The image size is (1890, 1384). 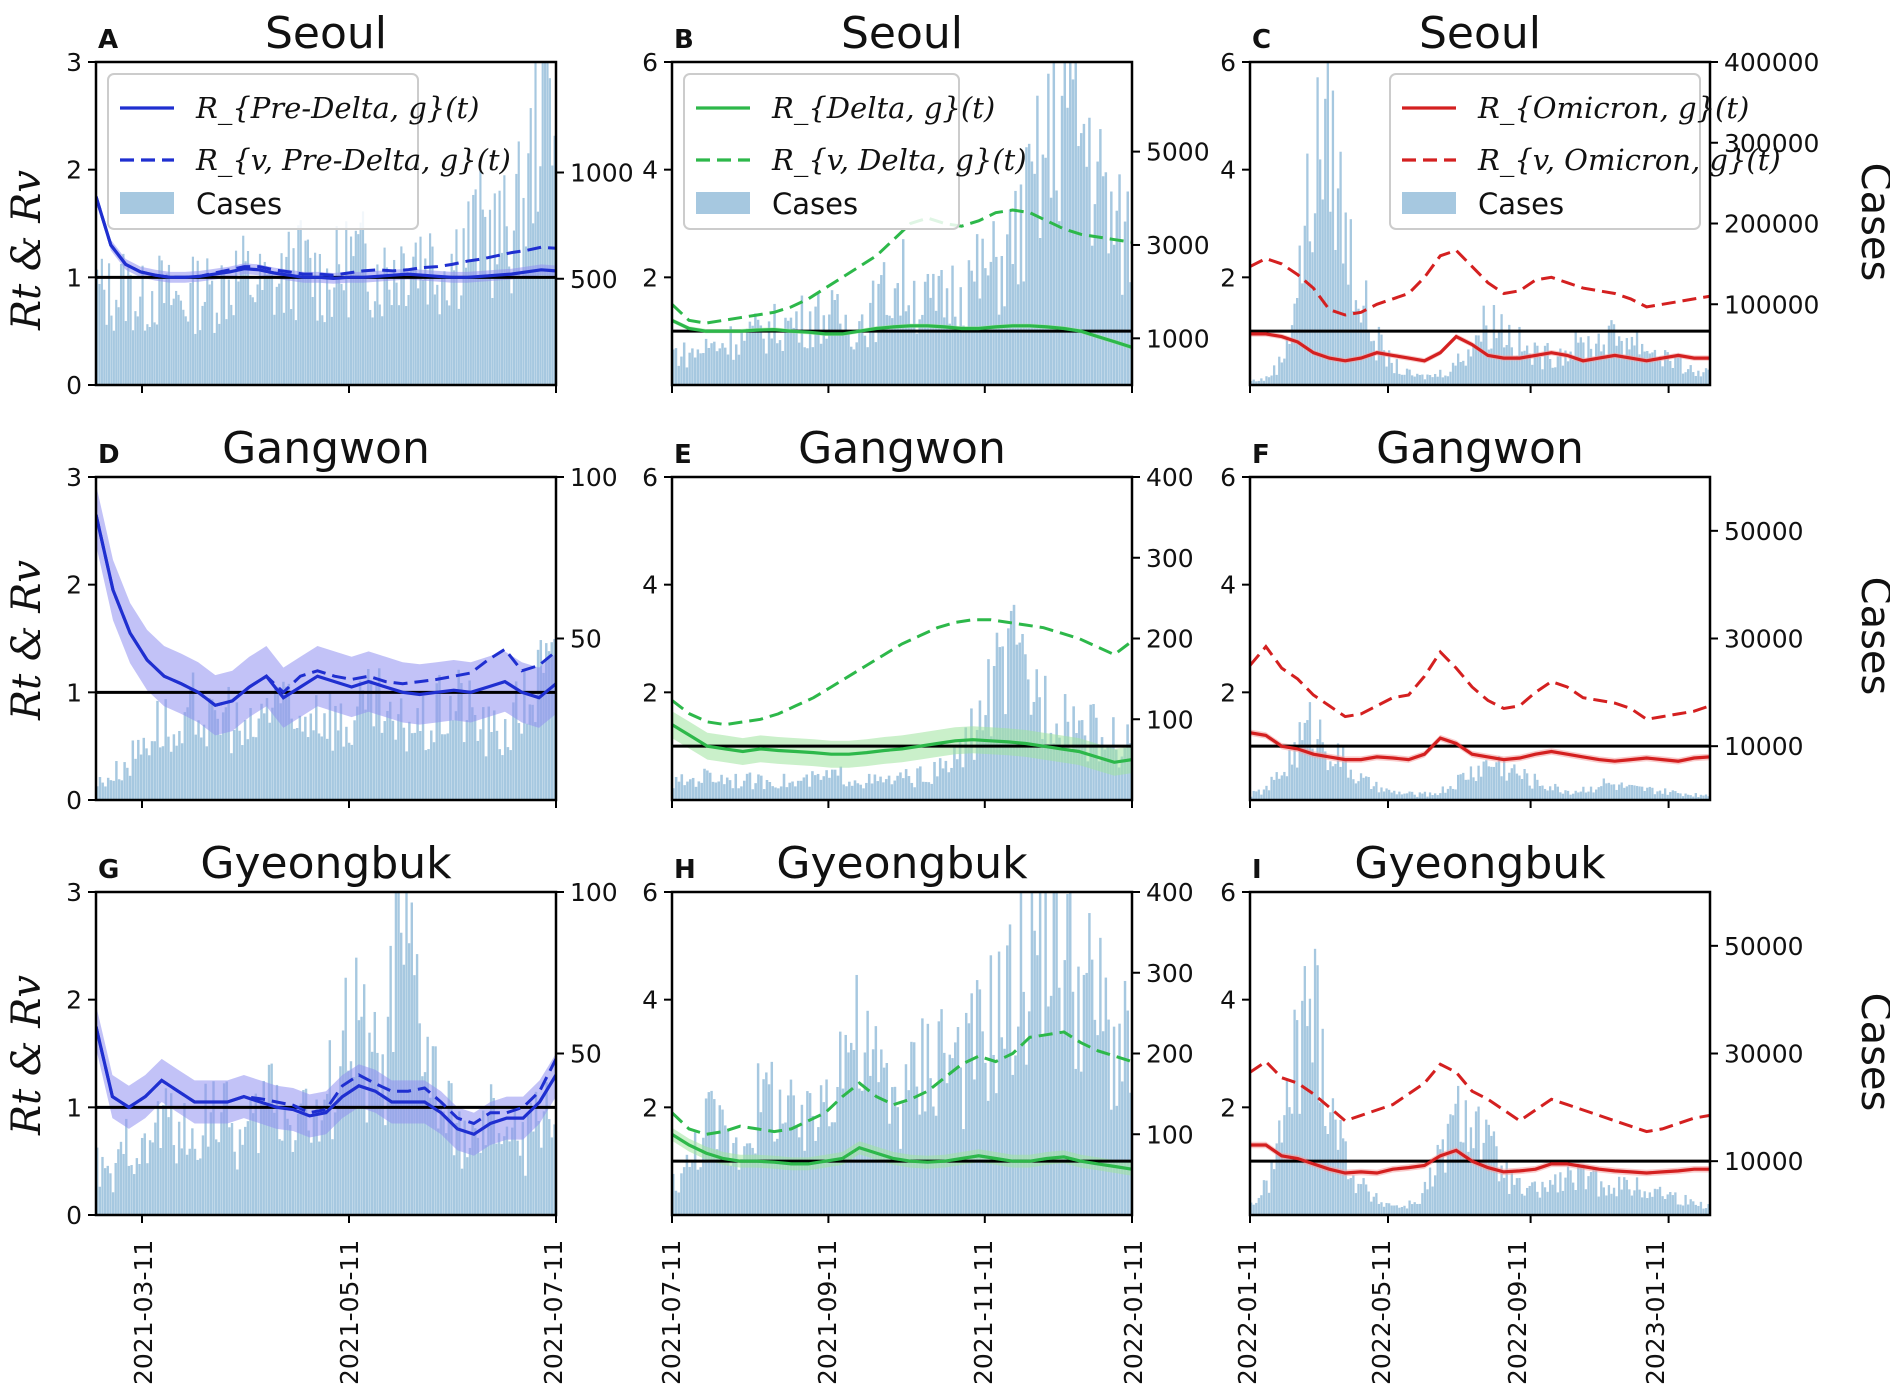 What do you see at coordinates (1228, 477) in the screenshot?
I see `ytick-label: 6` at bounding box center [1228, 477].